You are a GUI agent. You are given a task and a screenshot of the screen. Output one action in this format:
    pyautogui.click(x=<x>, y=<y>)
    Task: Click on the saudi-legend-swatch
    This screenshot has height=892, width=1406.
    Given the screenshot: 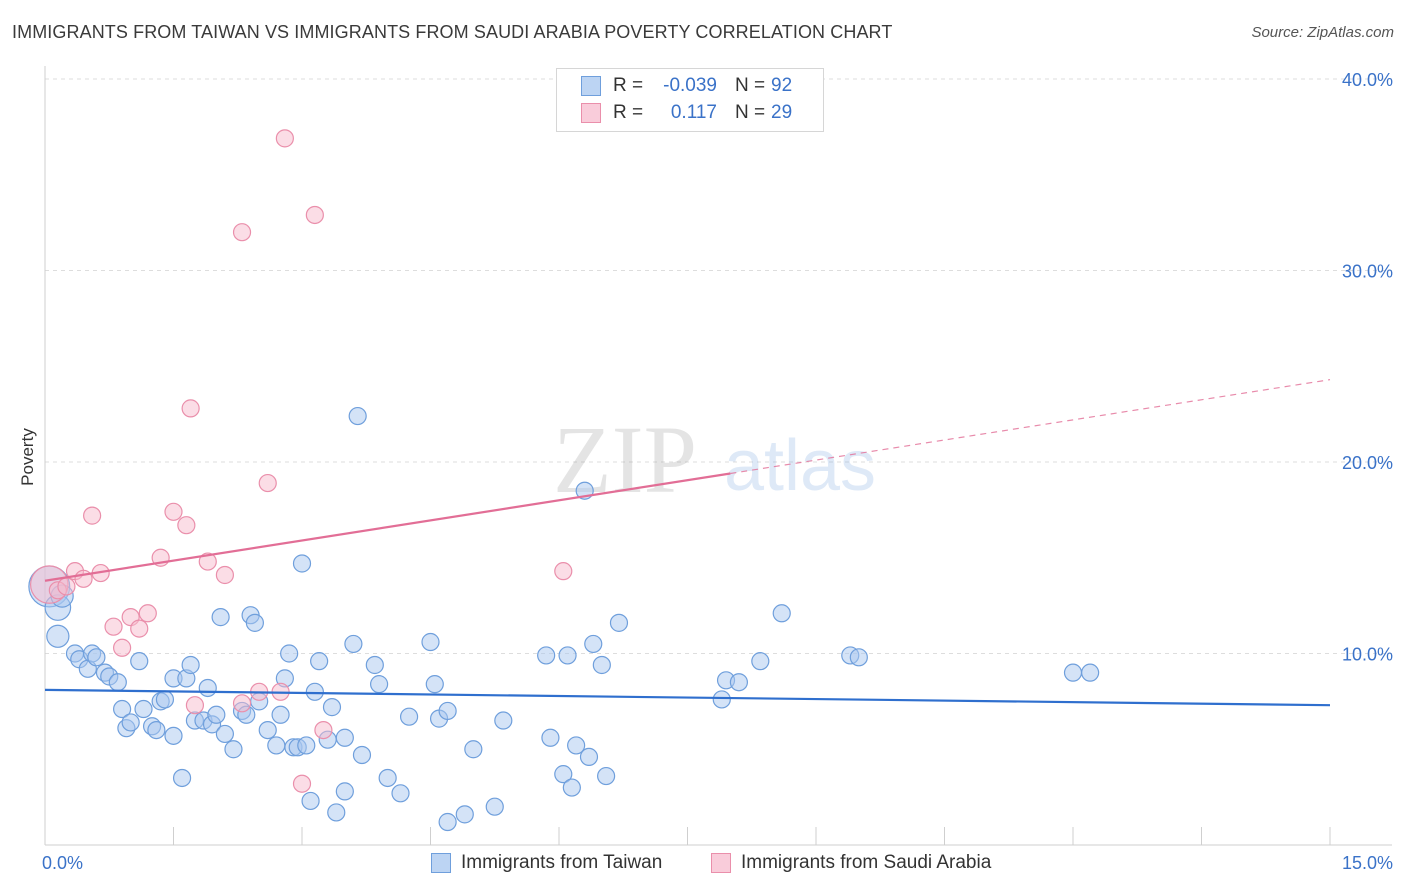 What is the action you would take?
    pyautogui.click(x=721, y=863)
    